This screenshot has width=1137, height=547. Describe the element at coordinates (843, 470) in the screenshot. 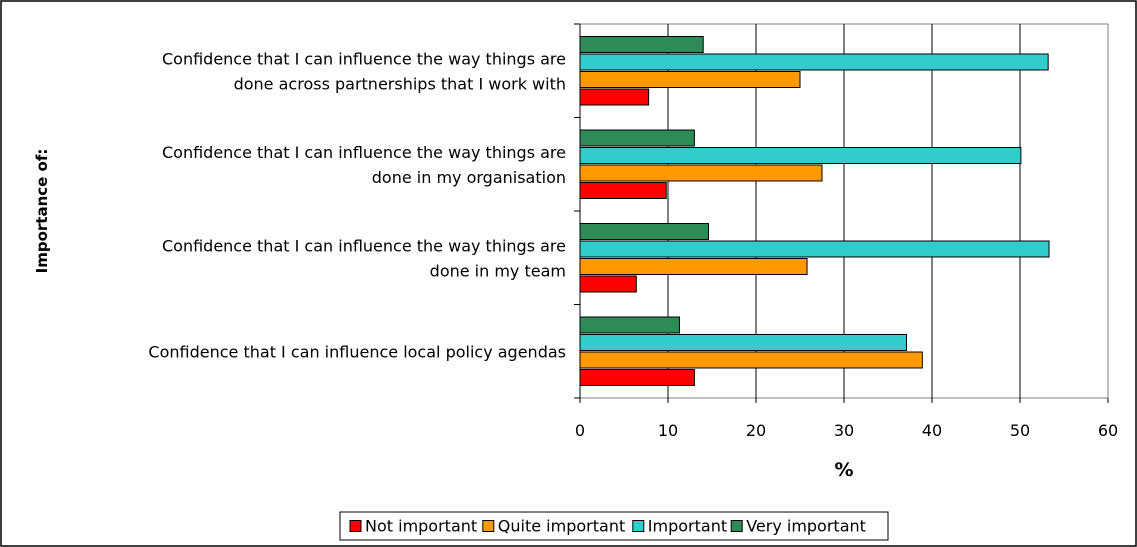

I see `x-axis-title: %` at that location.